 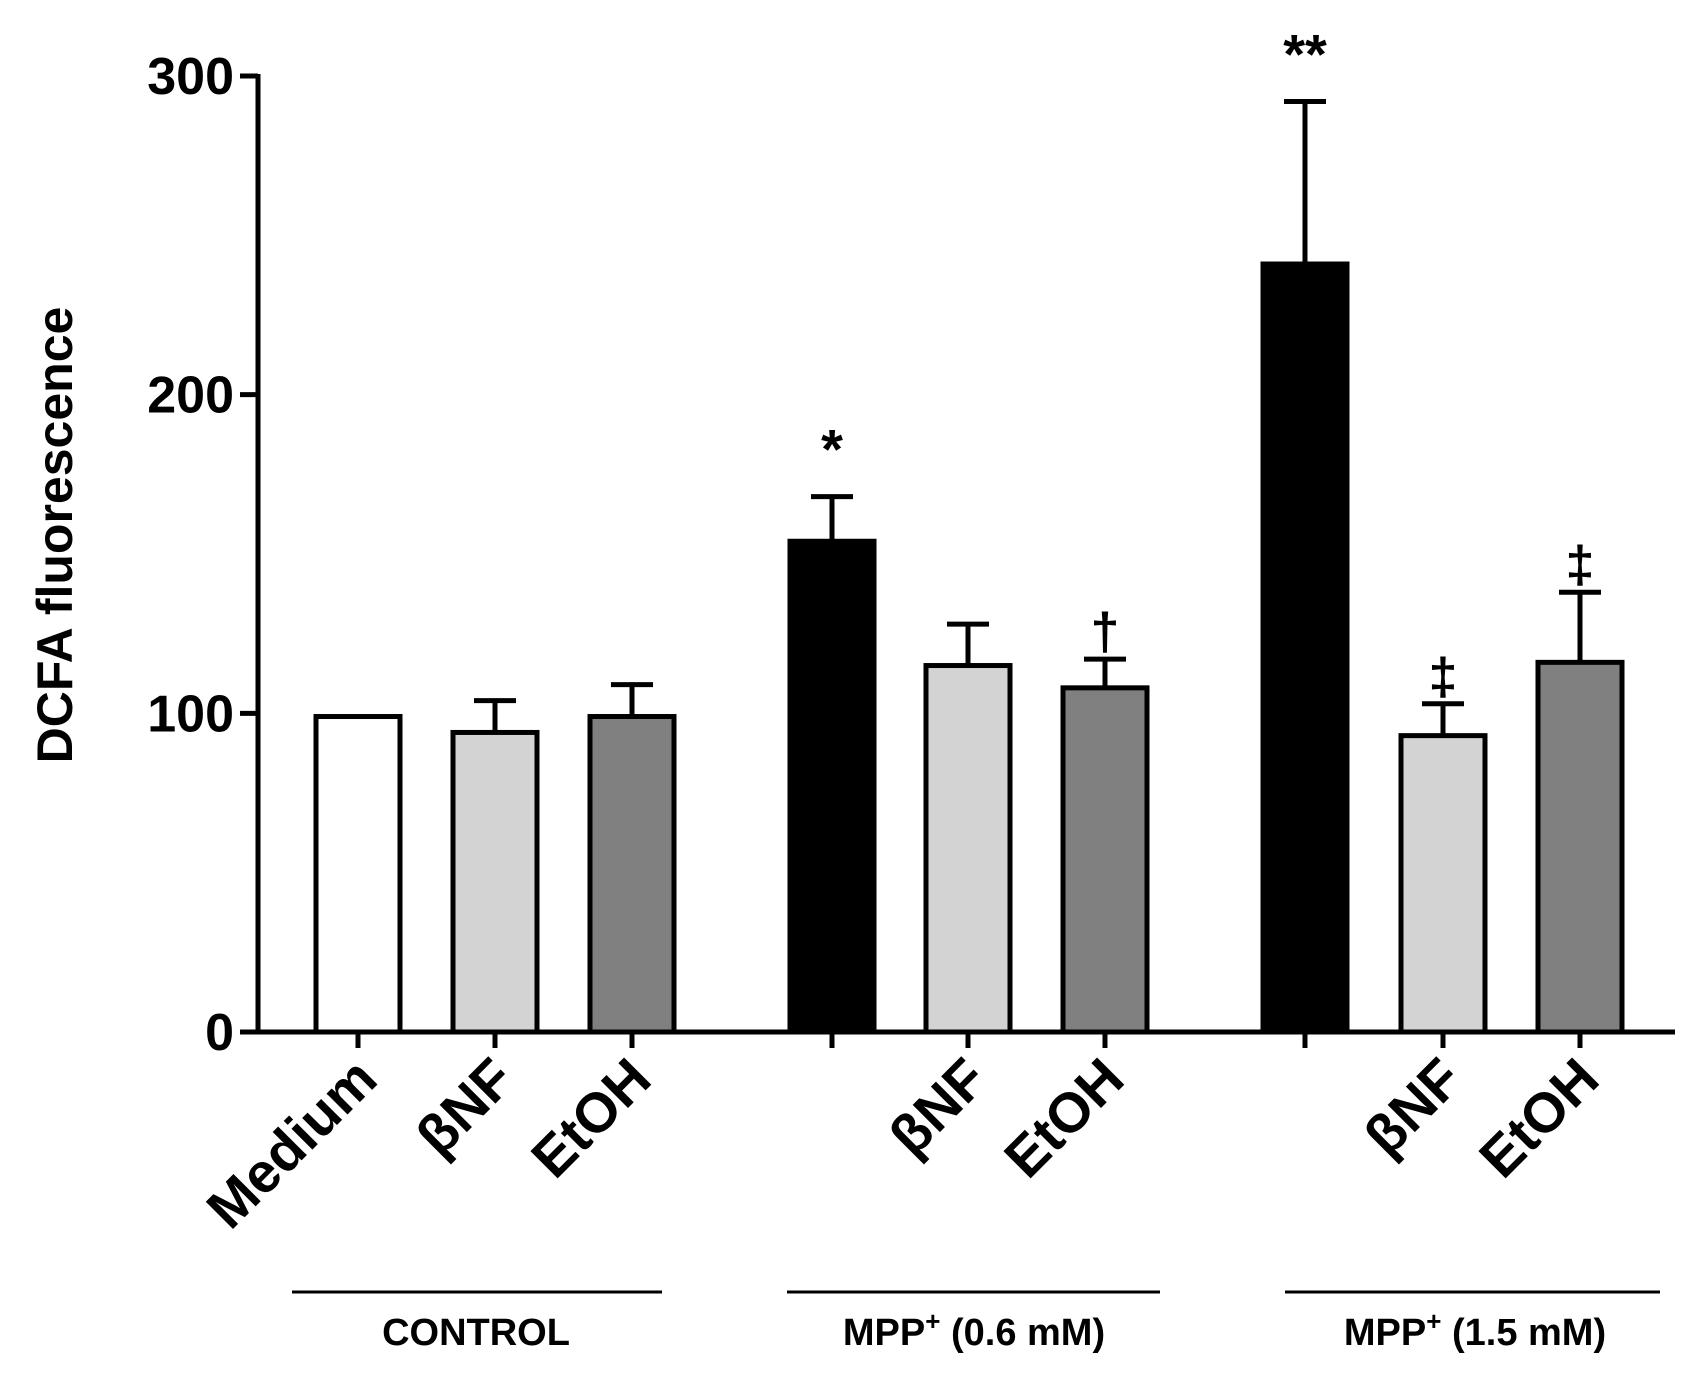 What do you see at coordinates (219, 1033) in the screenshot?
I see `y-tick-label: 0` at bounding box center [219, 1033].